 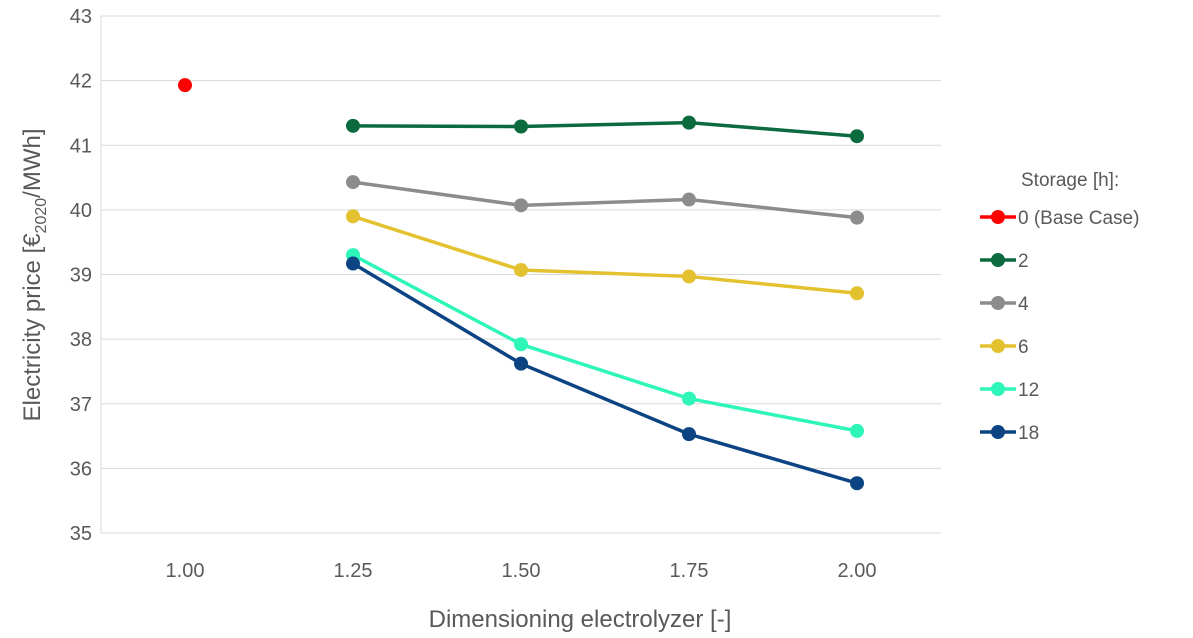 I want to click on legend-label: 2, so click(x=1023, y=261).